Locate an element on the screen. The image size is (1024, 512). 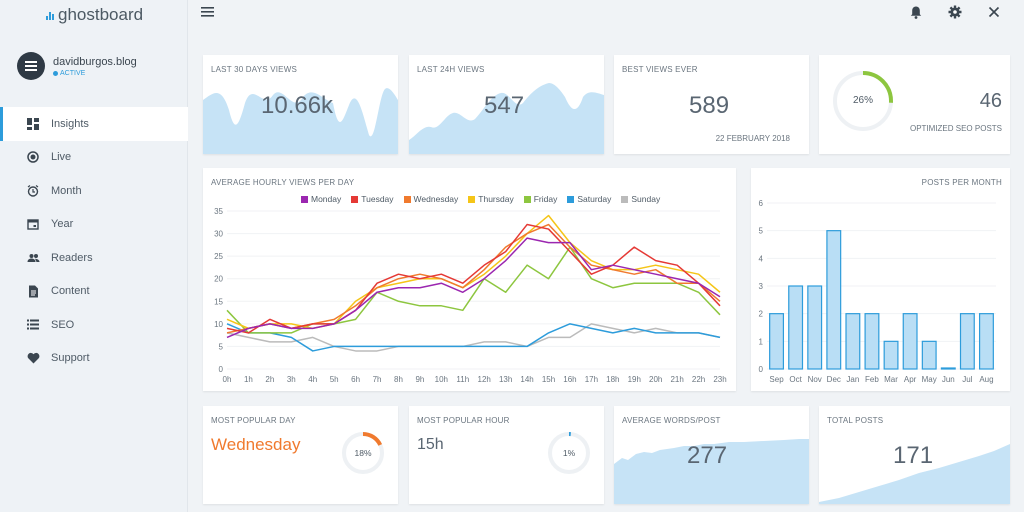
x-tick-label: 8h is located at coordinates (398, 379).